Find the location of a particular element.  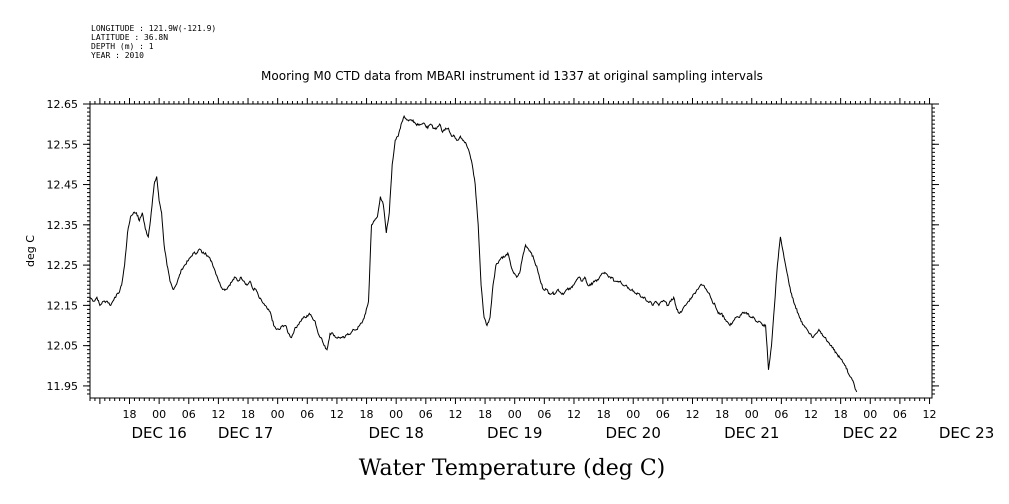

y-axis-label: deg C is located at coordinates (30, 251).